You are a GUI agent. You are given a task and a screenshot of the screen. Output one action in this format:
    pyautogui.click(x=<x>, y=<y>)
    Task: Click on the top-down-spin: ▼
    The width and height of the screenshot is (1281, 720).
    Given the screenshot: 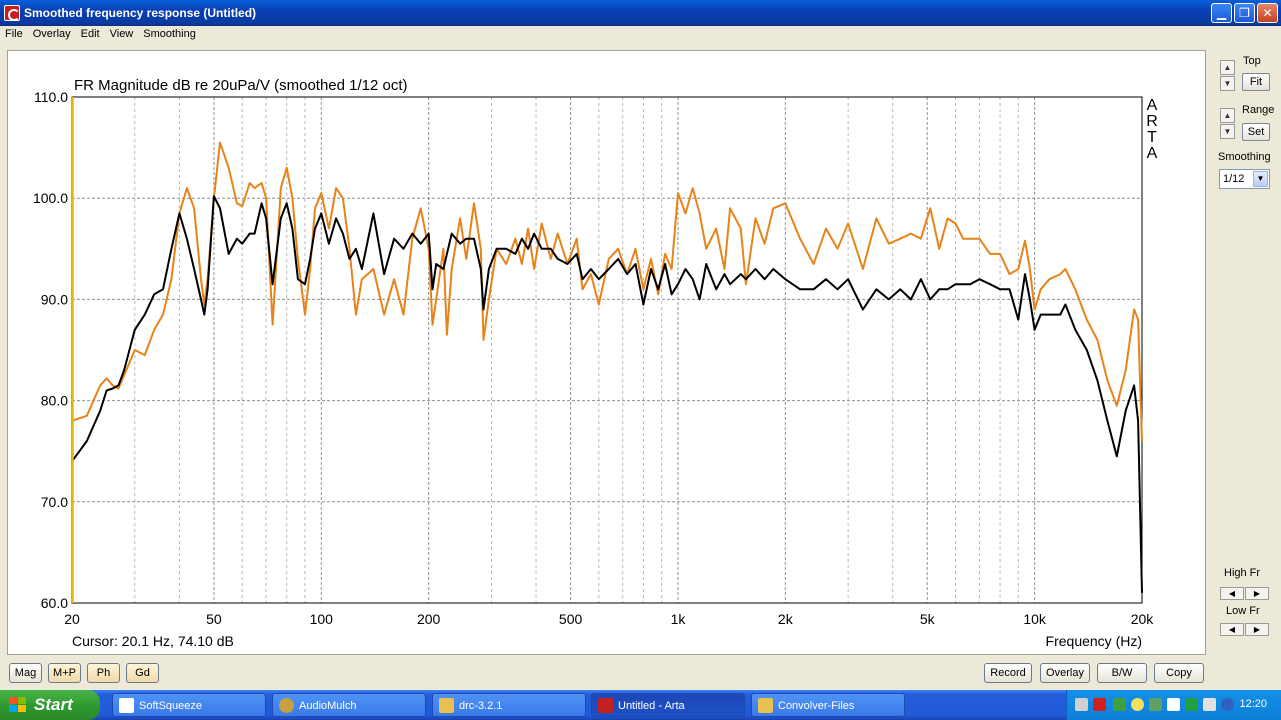 What is the action you would take?
    pyautogui.click(x=1227, y=83)
    